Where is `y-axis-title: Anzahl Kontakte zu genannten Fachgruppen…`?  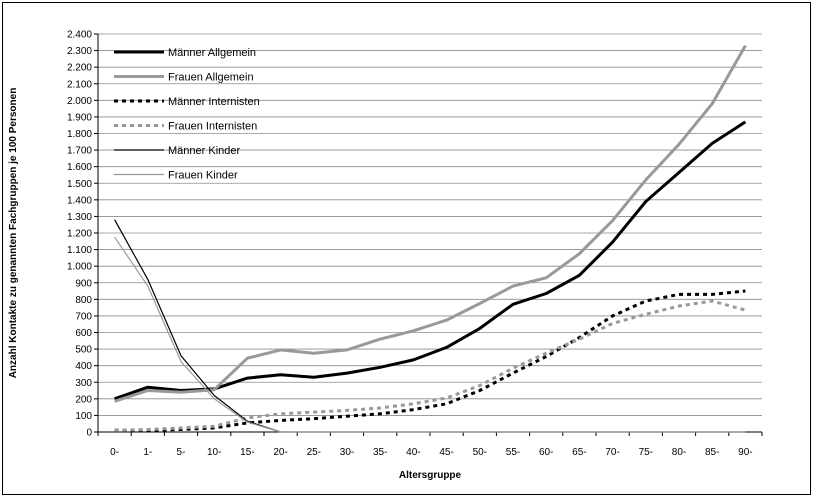 y-axis-title: Anzahl Kontakte zu genannten Fachgruppen… is located at coordinates (13, 233).